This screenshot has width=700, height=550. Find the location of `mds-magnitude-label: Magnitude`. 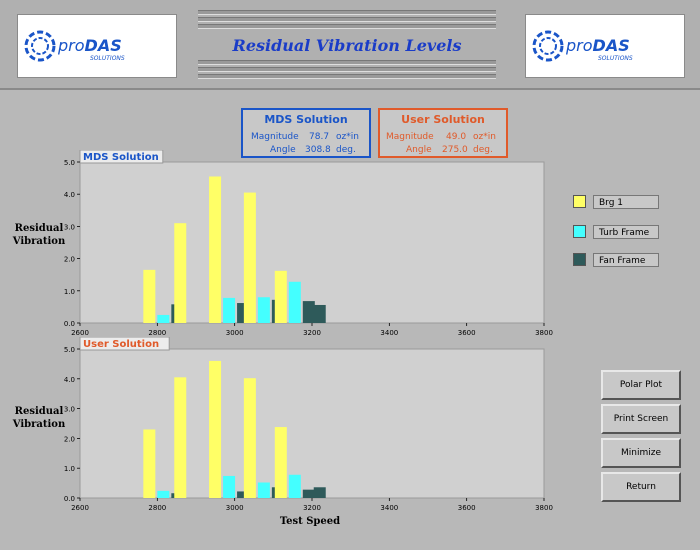

mds-magnitude-label: Magnitude is located at coordinates (275, 137).